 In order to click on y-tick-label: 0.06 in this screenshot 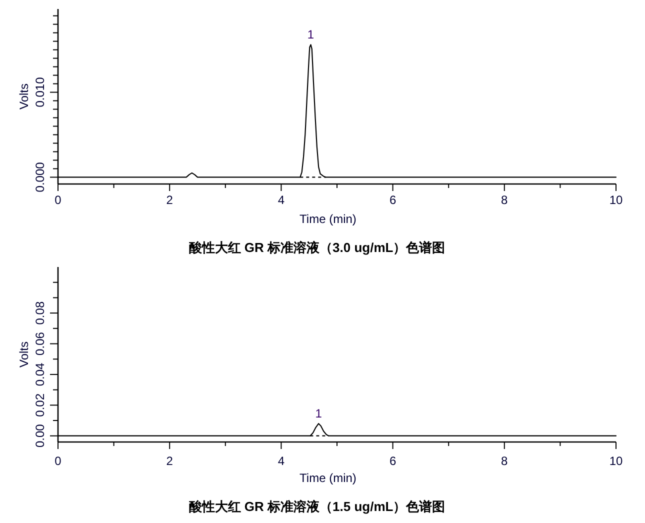, I will do `click(40, 344)`.